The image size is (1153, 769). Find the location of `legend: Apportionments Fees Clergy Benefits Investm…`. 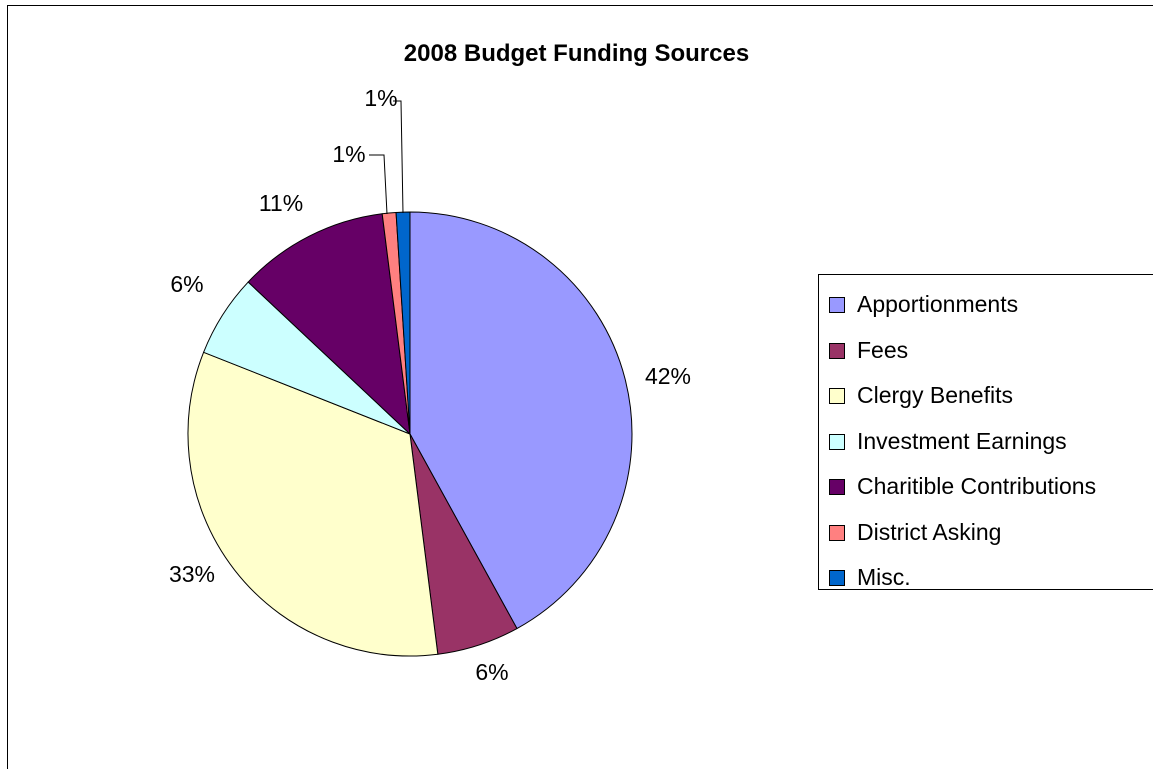

legend: Apportionments Fees Clergy Benefits Investm… is located at coordinates (985, 432).